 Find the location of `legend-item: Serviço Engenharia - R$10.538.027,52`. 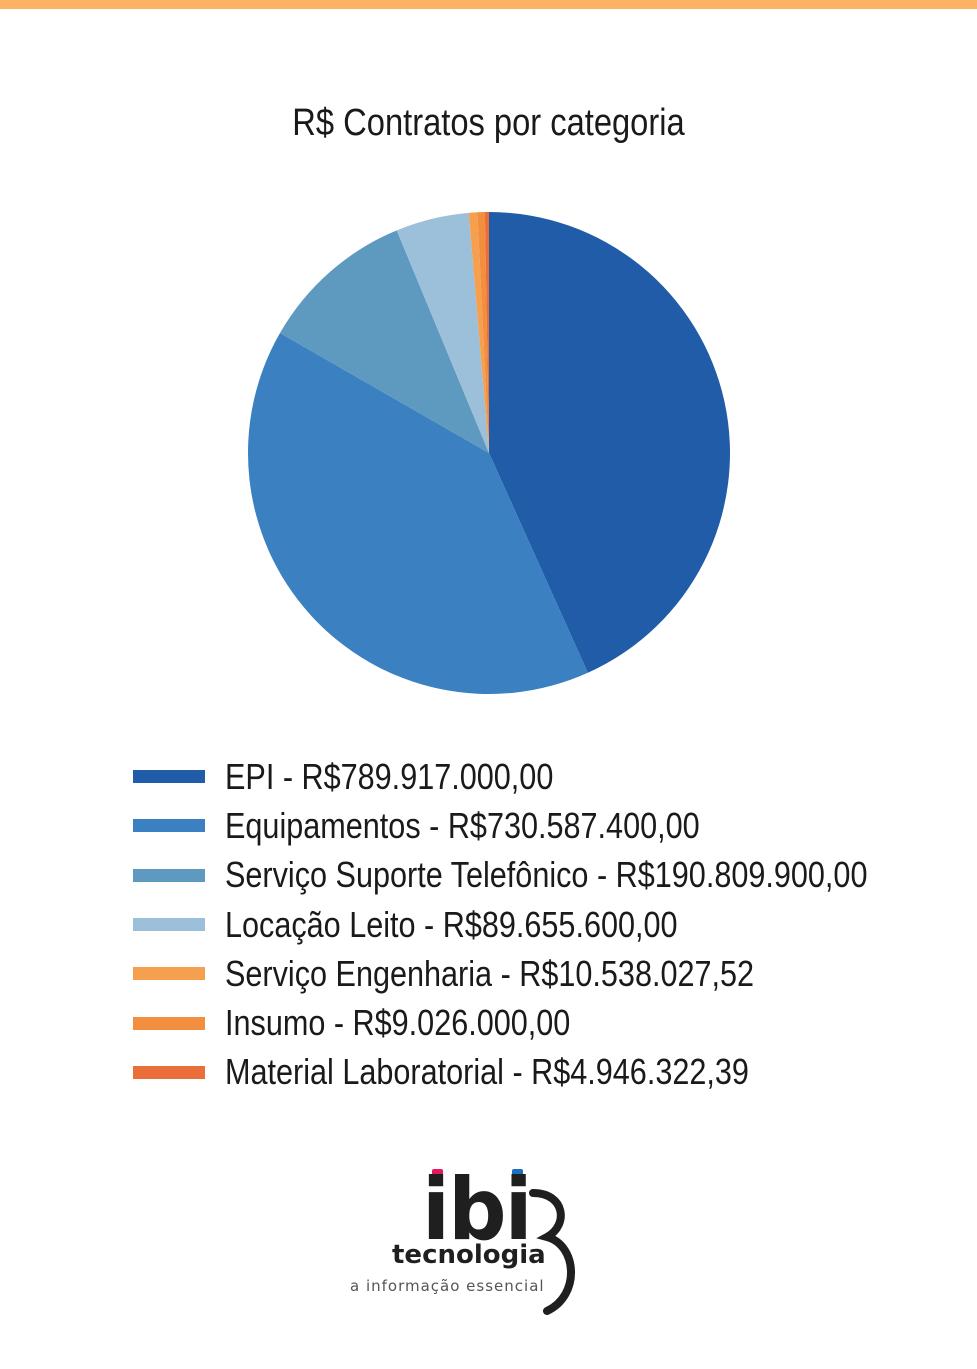

legend-item: Serviço Engenharia - R$10.538.027,52 is located at coordinates (555, 973).